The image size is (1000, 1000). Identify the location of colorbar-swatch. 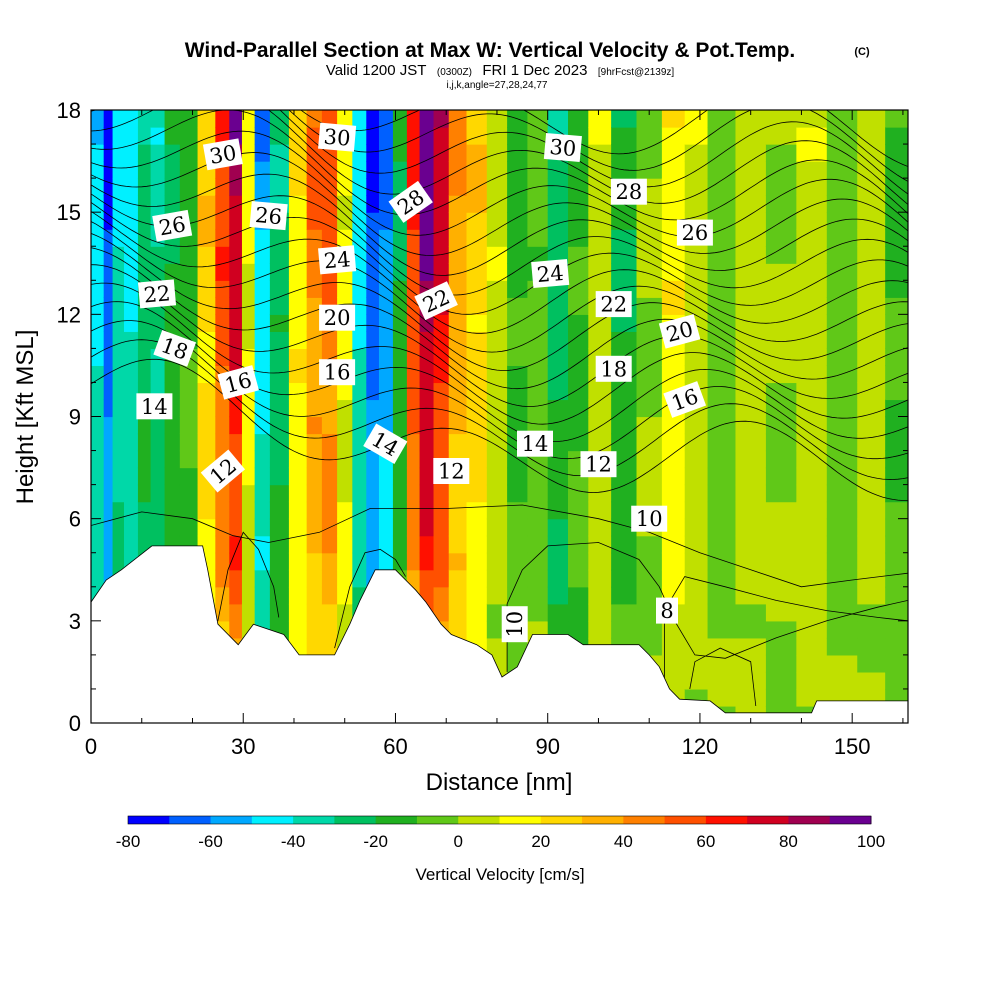
(272, 820).